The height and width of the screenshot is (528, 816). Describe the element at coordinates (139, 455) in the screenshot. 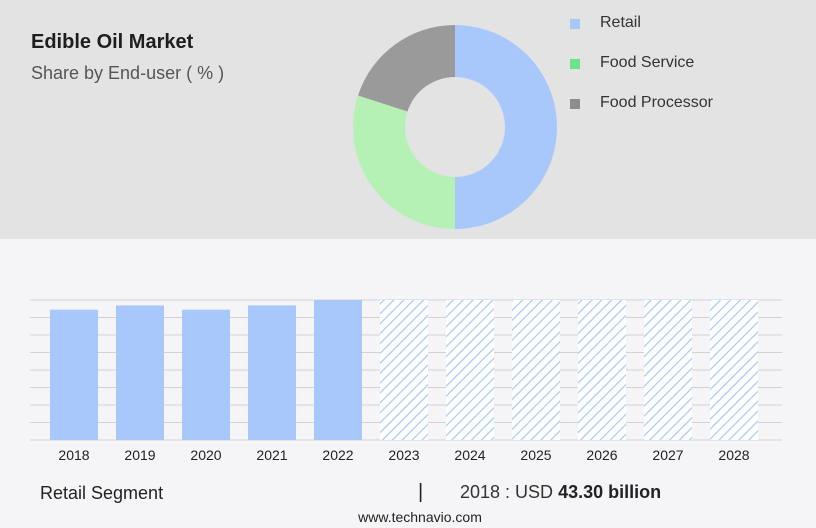

I see `x-tick-2019: 2019` at that location.